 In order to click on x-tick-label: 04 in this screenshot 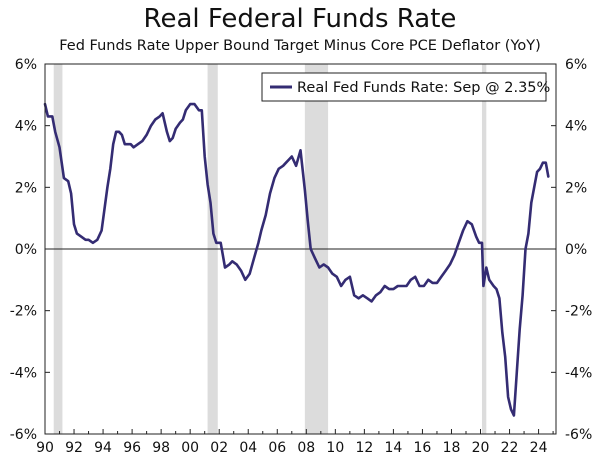, I will do `click(248, 448)`.